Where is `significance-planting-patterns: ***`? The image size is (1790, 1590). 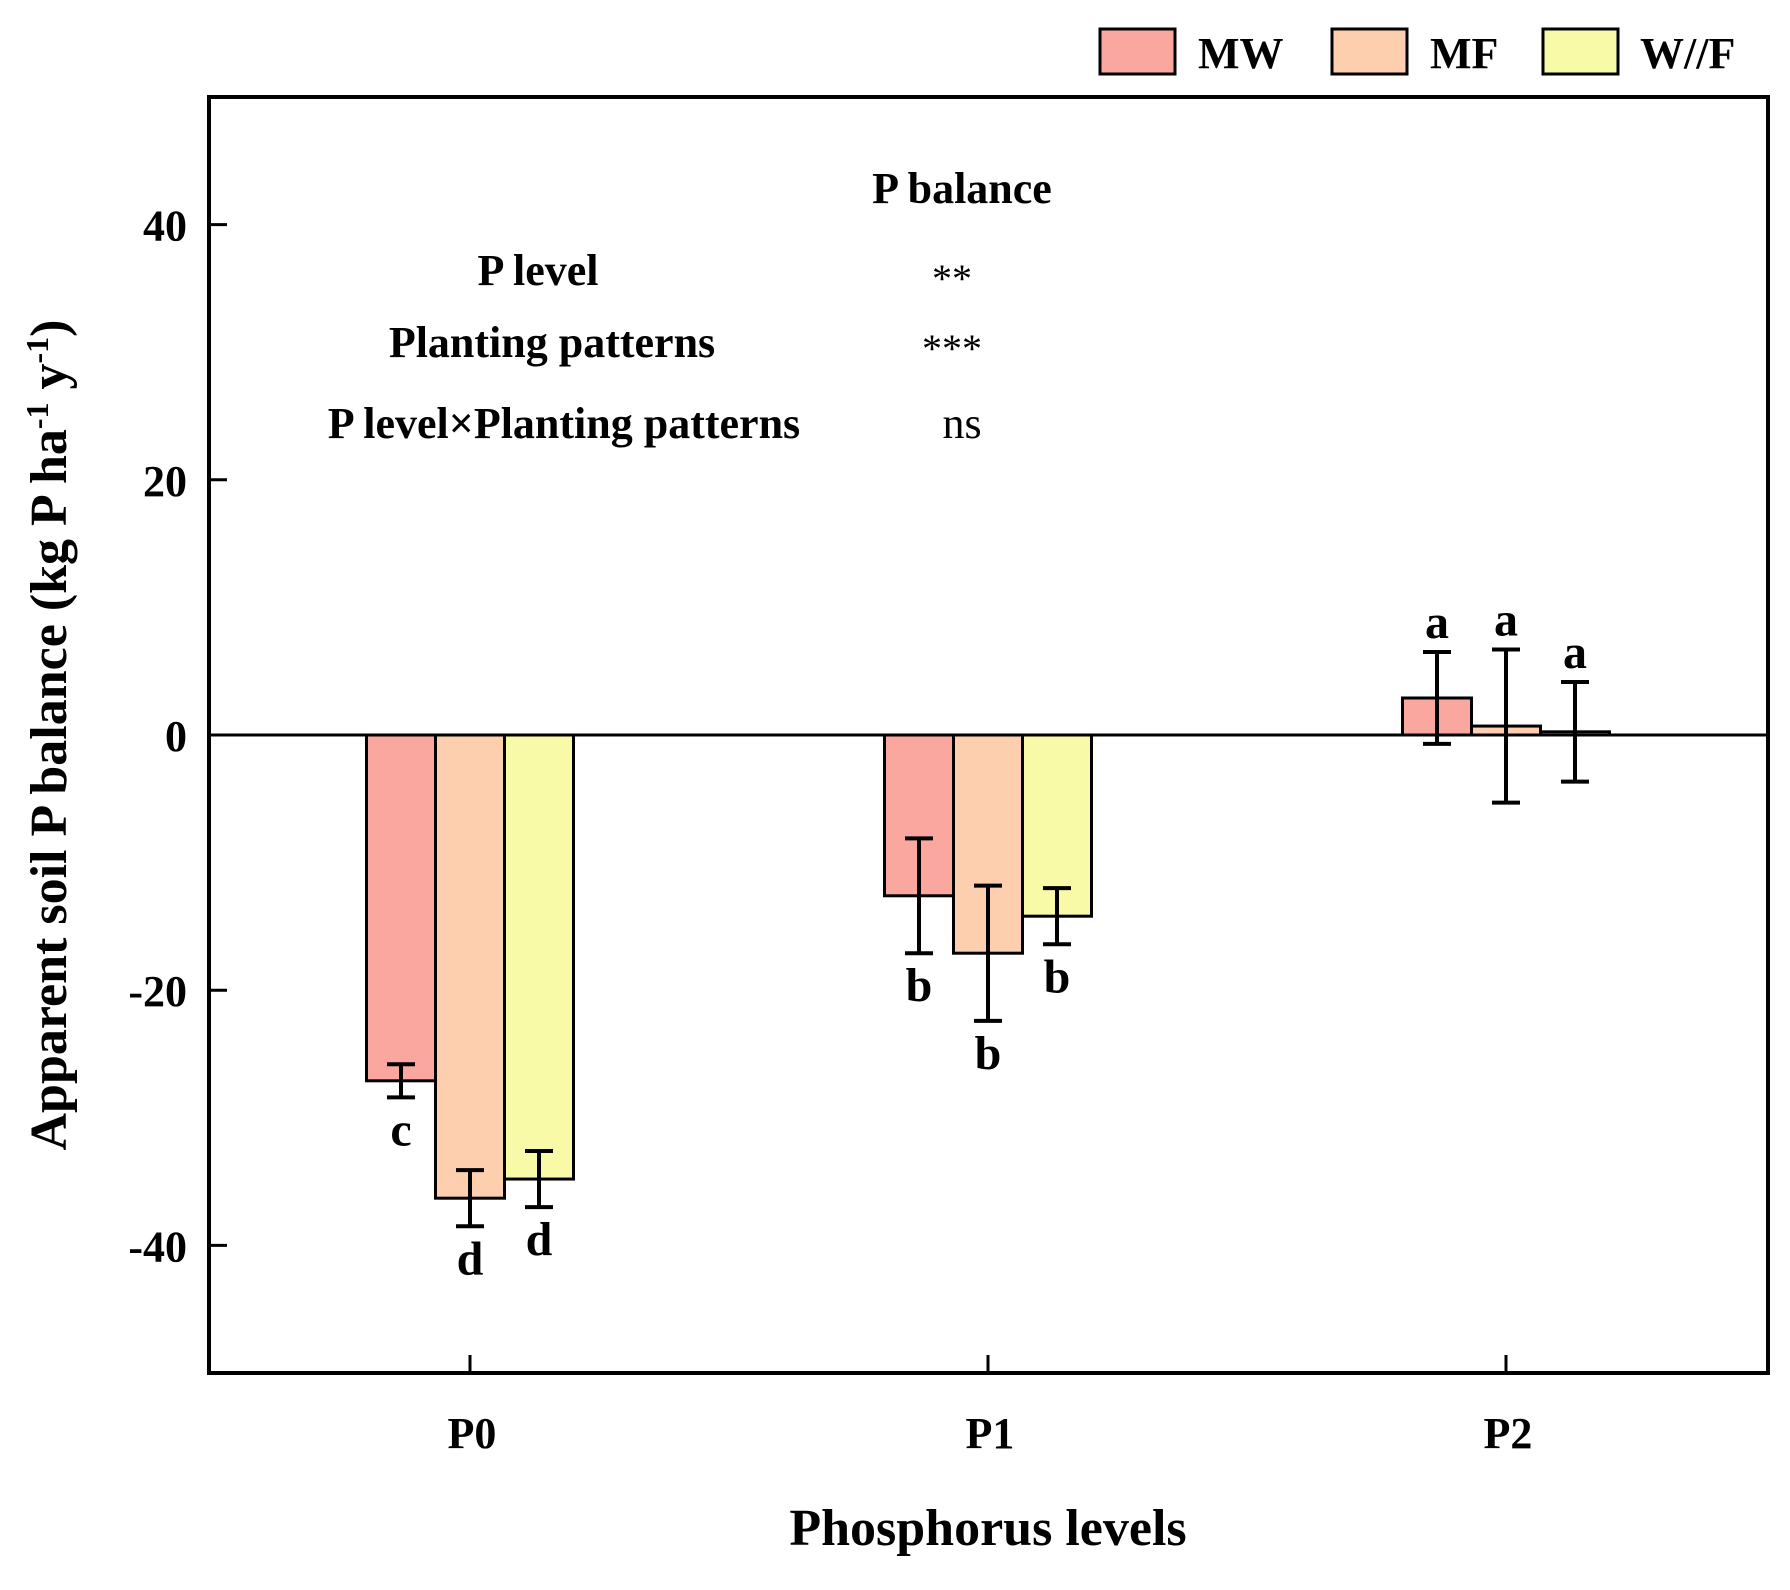 significance-planting-patterns: *** is located at coordinates (952, 348).